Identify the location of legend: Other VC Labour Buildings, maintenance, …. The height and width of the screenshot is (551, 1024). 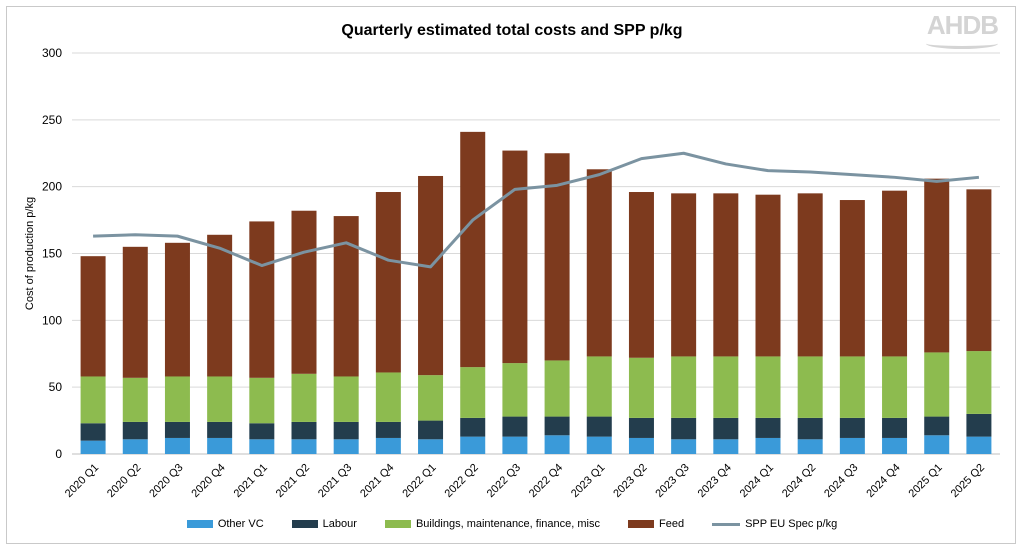
(512, 524).